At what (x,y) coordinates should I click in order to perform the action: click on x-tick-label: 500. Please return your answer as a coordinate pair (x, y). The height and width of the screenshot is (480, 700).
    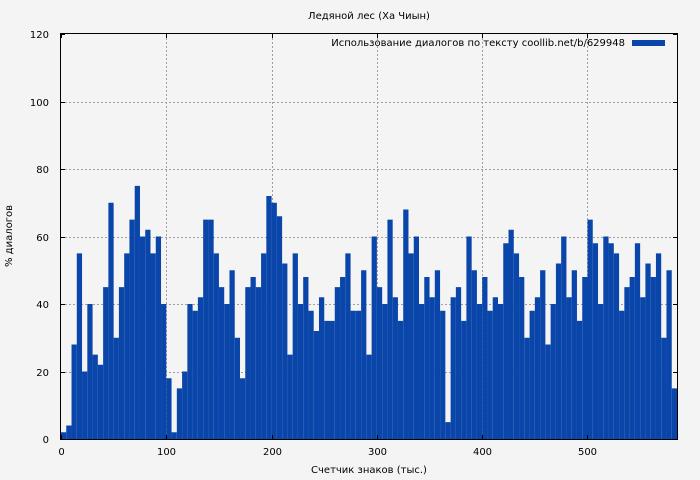
    Looking at the image, I should click on (587, 452).